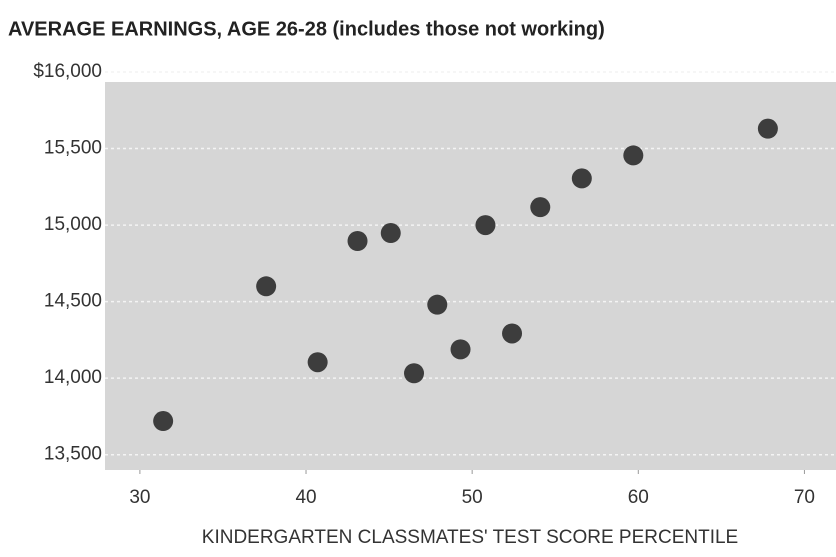 The width and height of the screenshot is (836, 557). Describe the element at coordinates (73, 377) in the screenshot. I see `y-tick-label: 14,000` at that location.